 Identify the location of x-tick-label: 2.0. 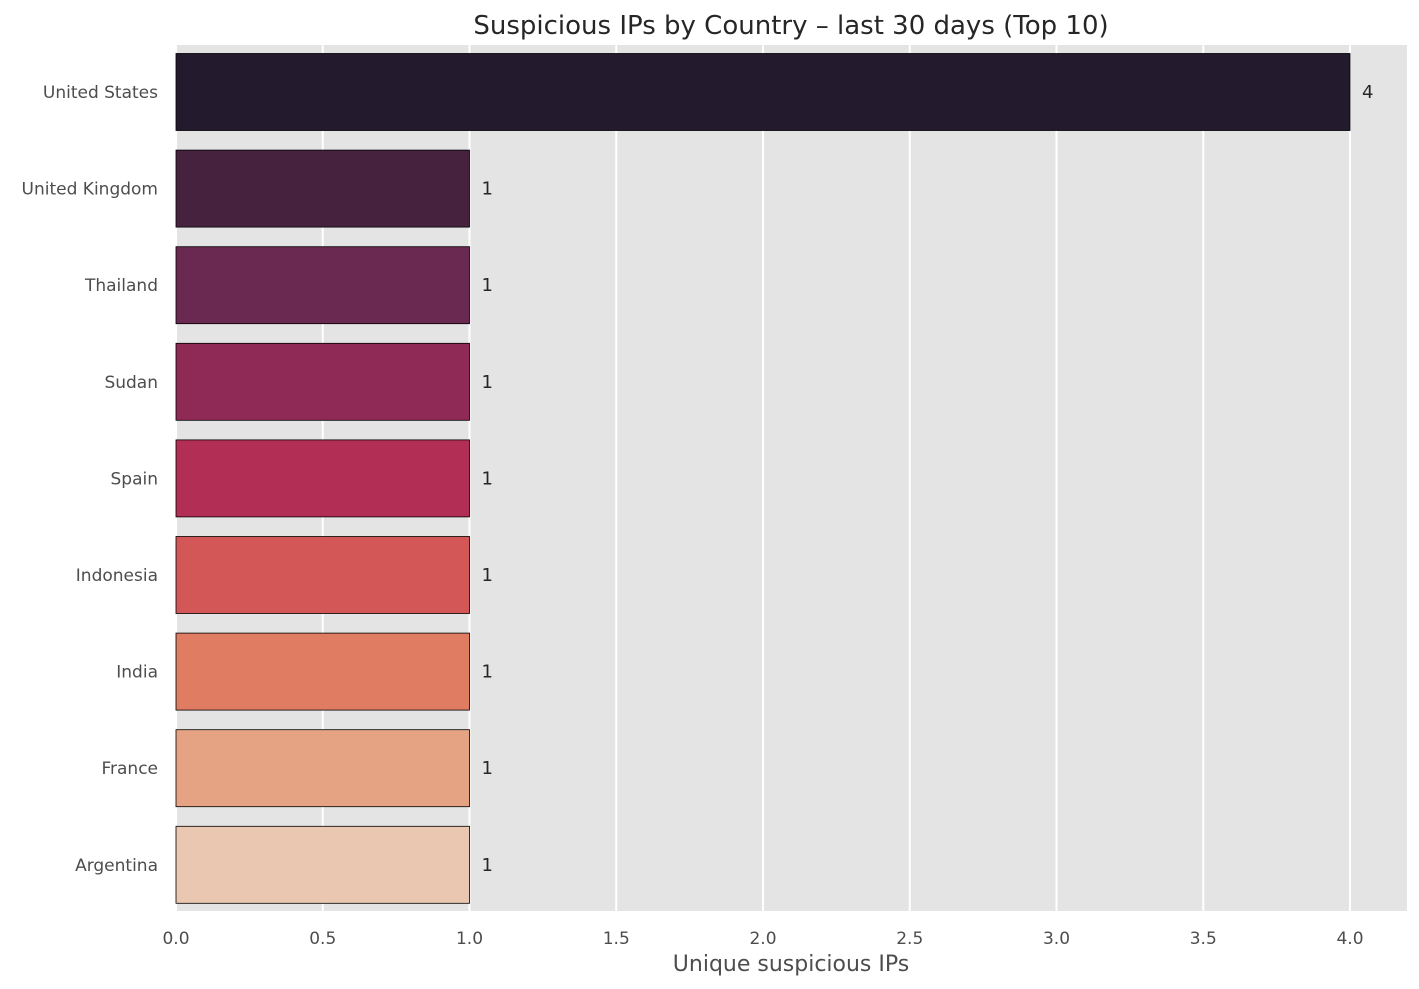
(762, 939).